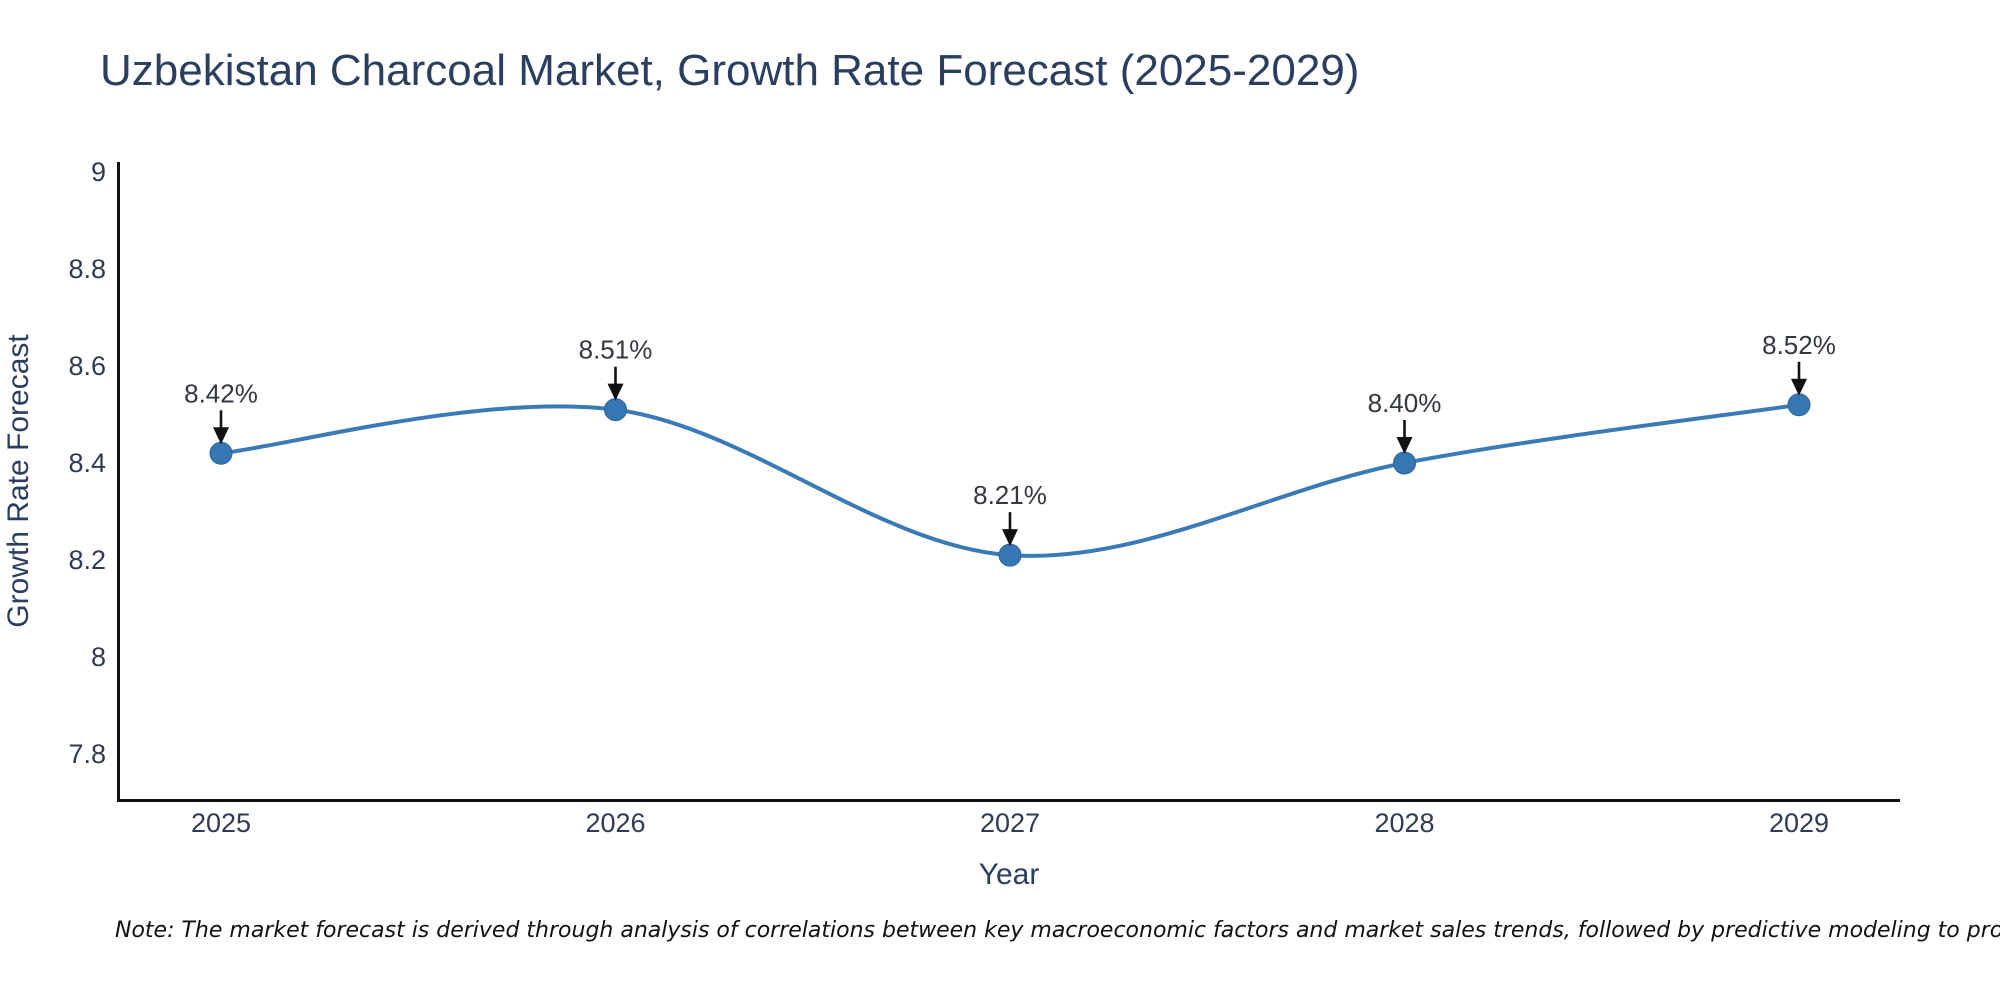  What do you see at coordinates (221, 411) in the screenshot?
I see `annotation-2025: 8.42%` at bounding box center [221, 411].